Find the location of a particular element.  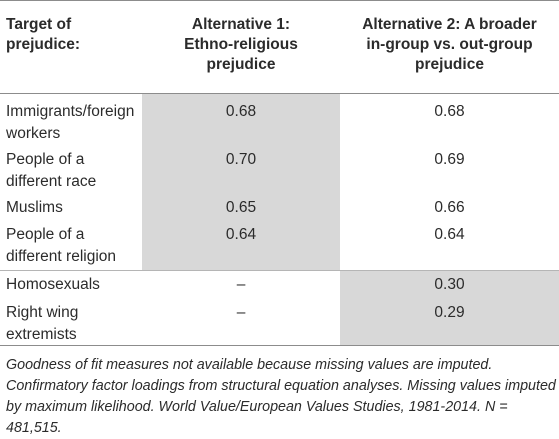

label-line: extremists is located at coordinates (41, 334).